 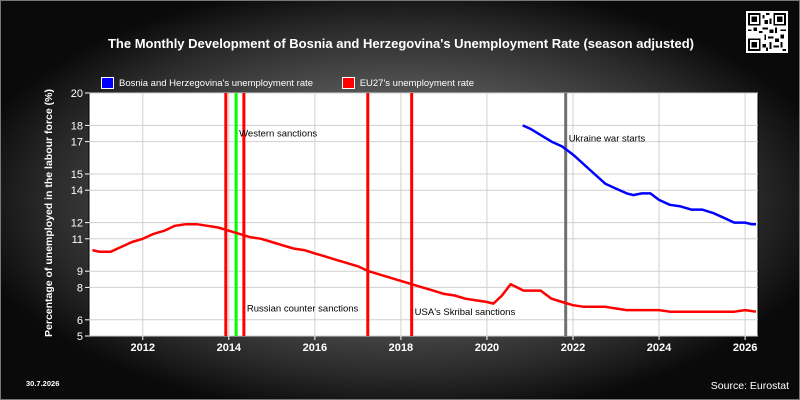 I want to click on y-tick-label: 20, so click(x=77, y=94).